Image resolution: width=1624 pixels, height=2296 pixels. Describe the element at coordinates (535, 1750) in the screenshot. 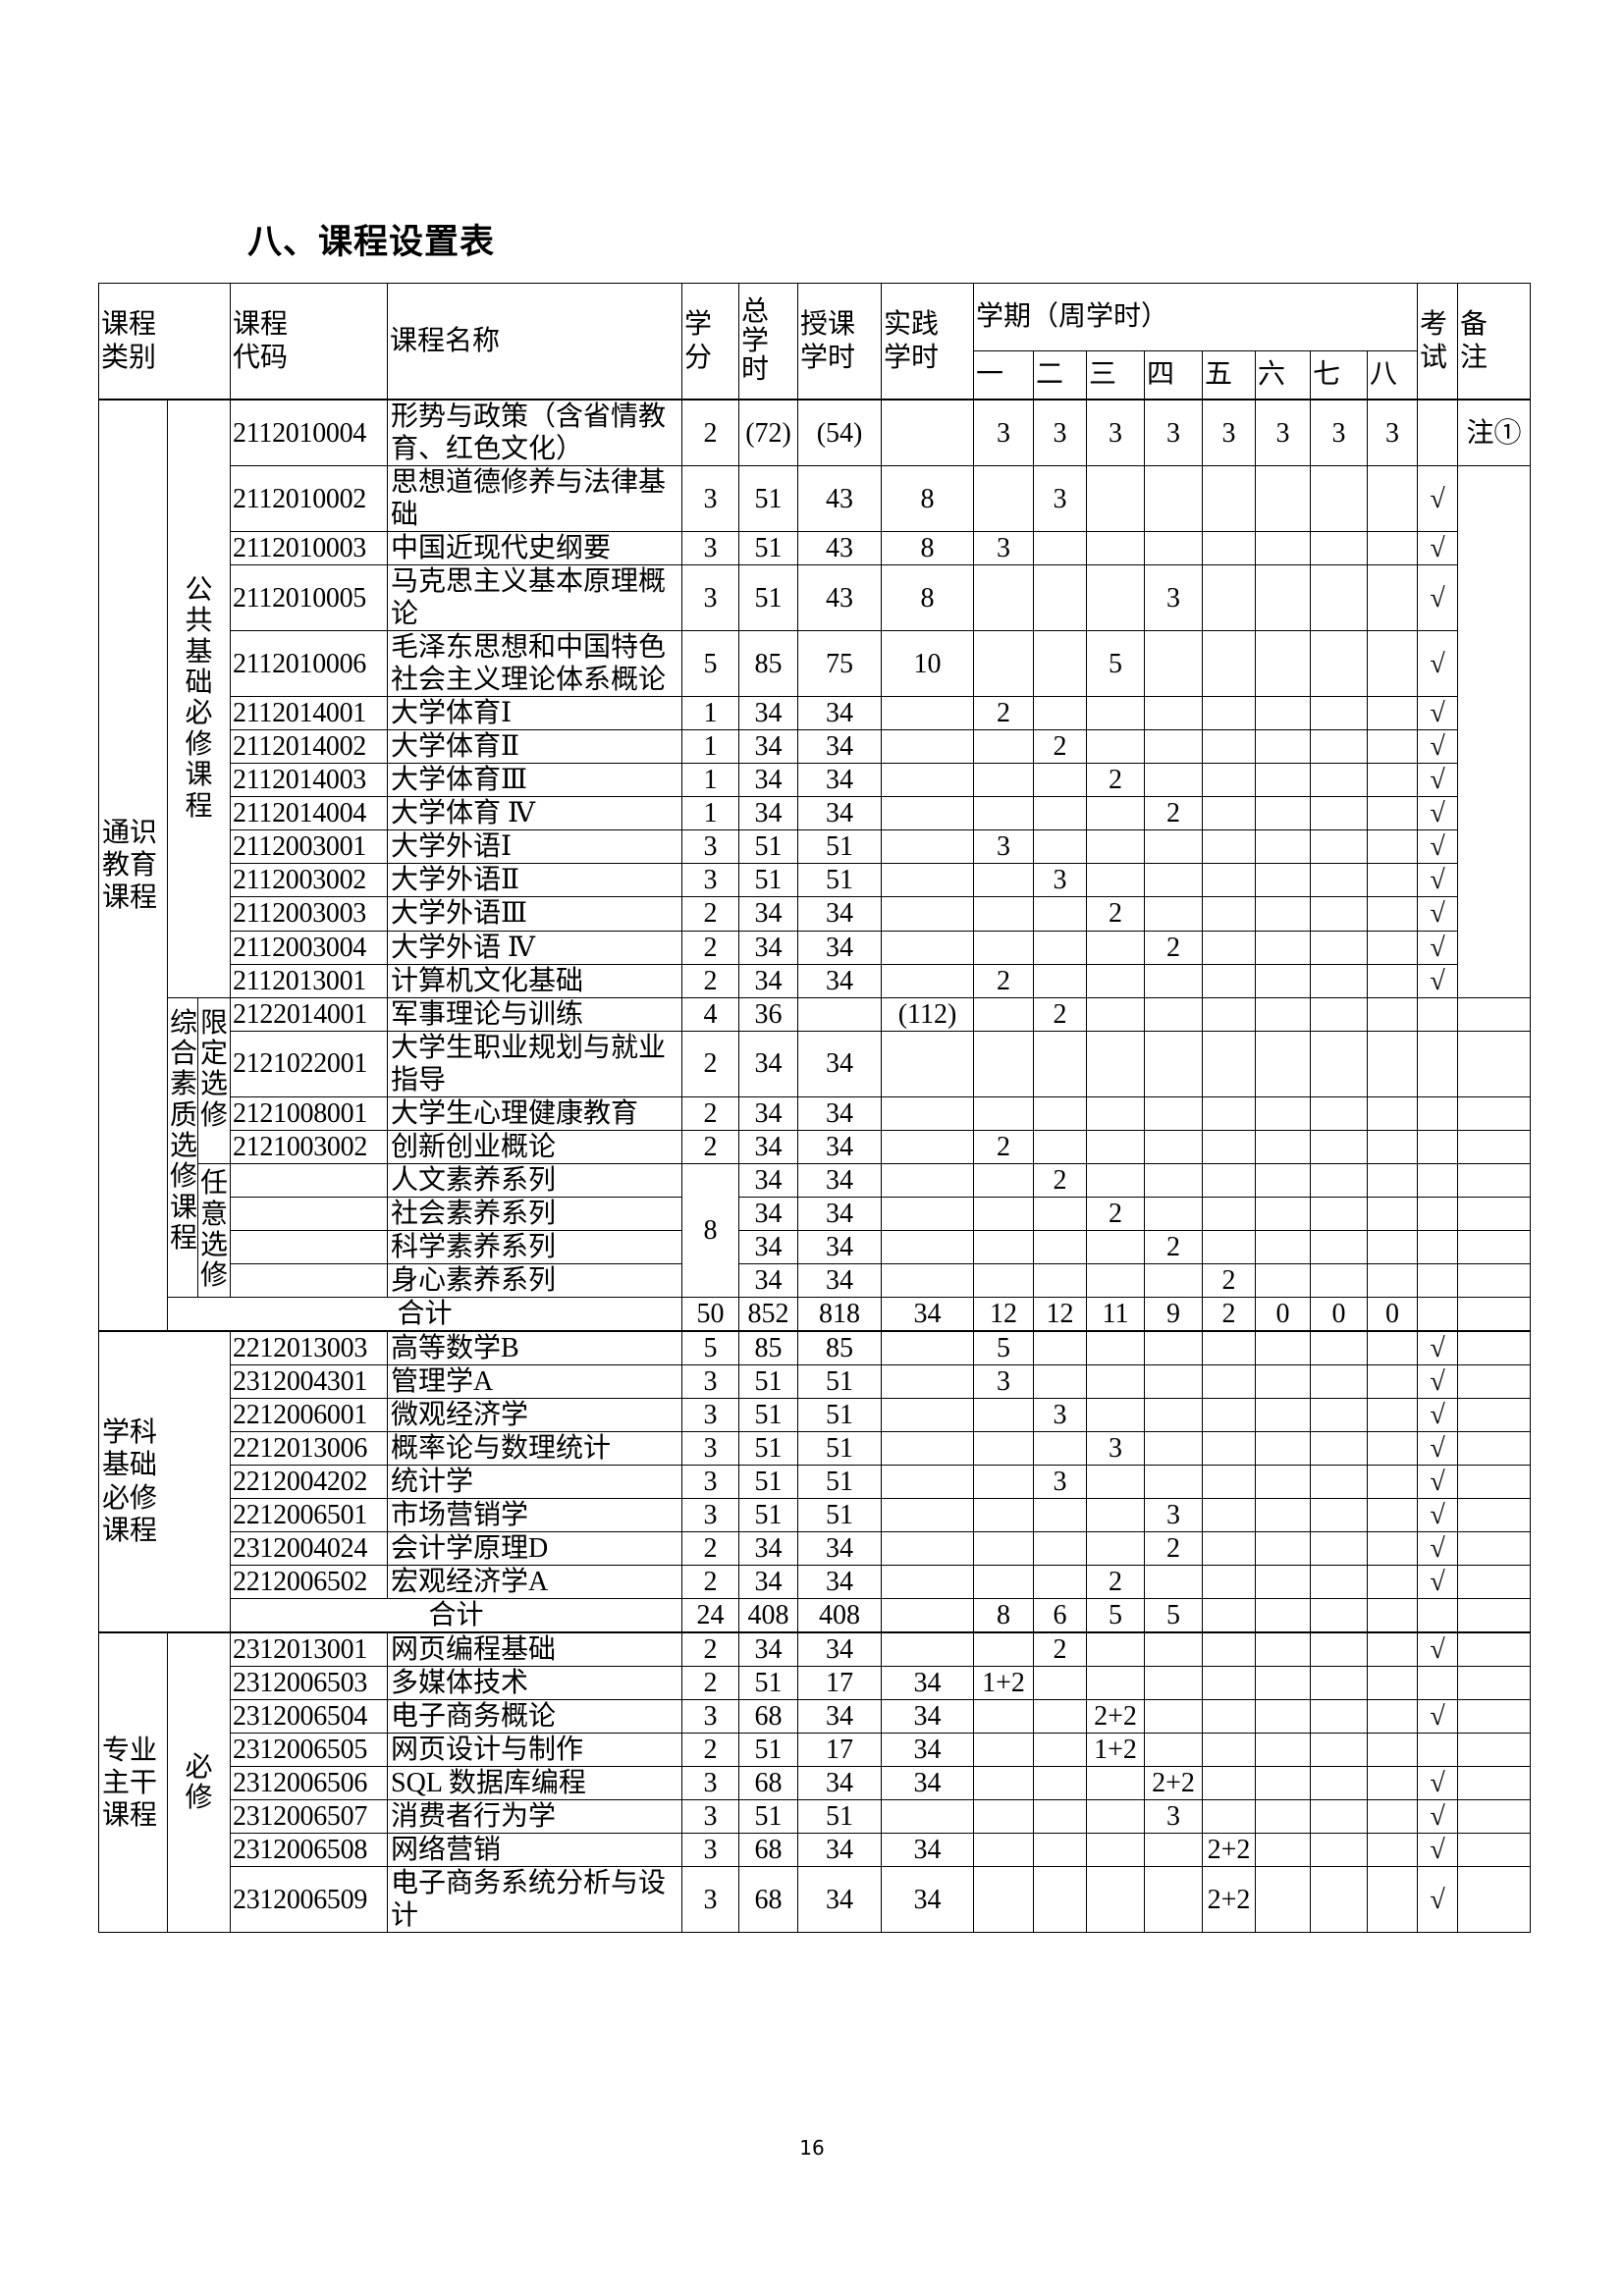

I see `course-name: 网页设计与制作` at that location.